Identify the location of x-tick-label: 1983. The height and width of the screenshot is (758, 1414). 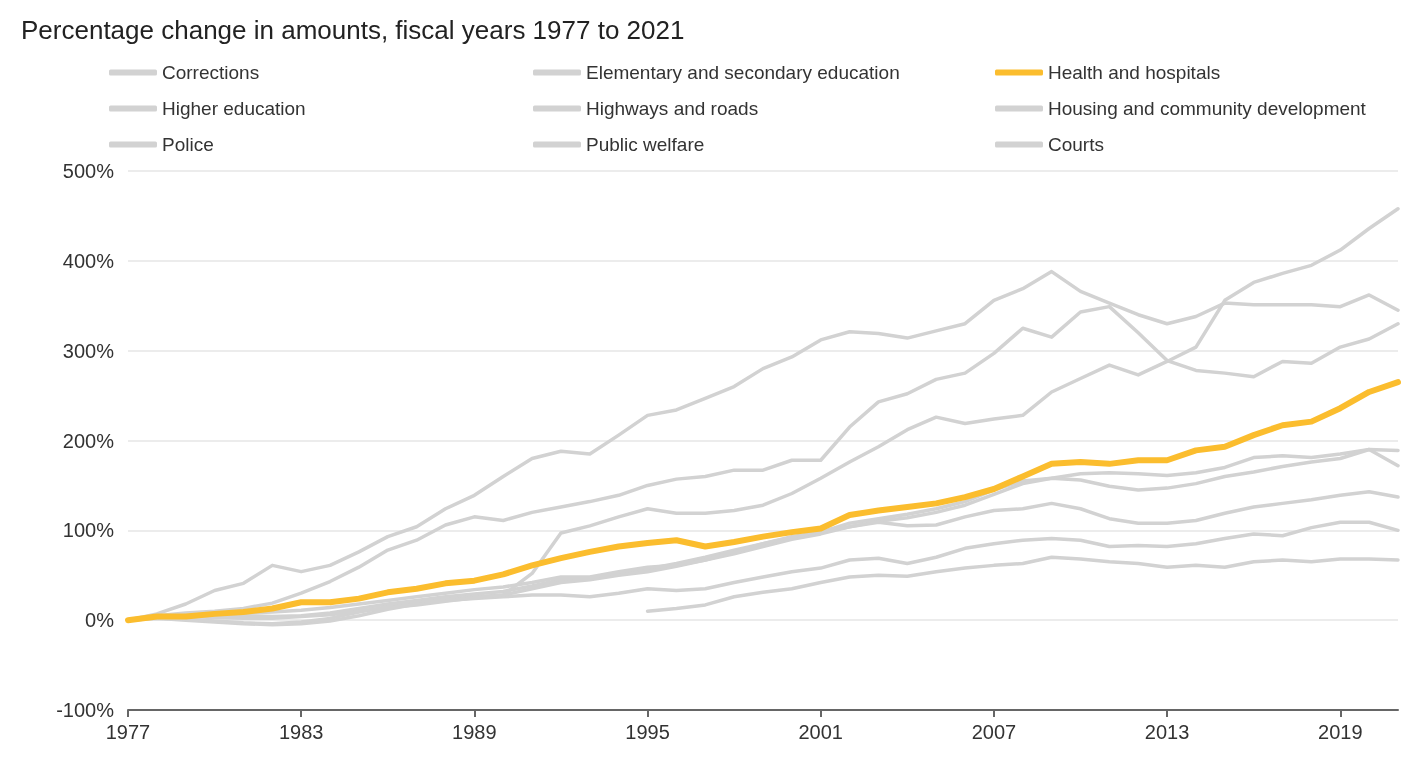
(301, 732).